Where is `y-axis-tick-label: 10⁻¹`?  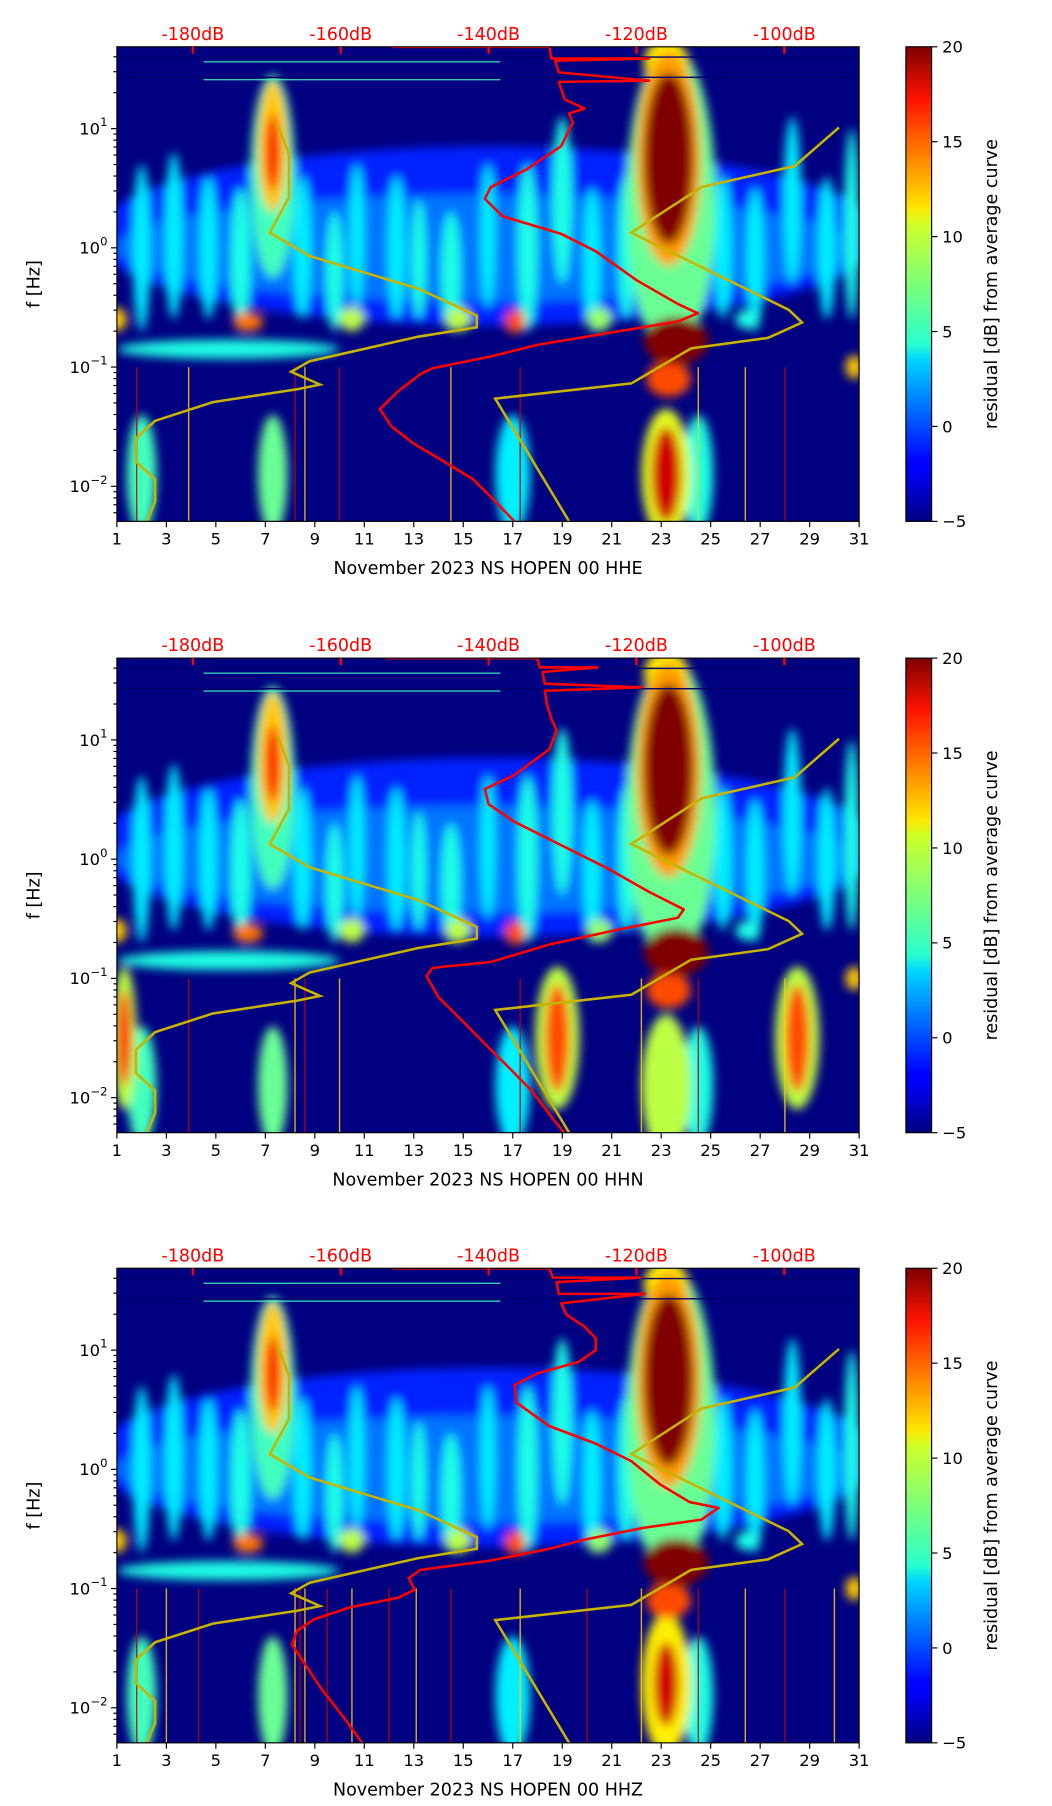 y-axis-tick-label: 10⁻¹ is located at coordinates (88, 1586).